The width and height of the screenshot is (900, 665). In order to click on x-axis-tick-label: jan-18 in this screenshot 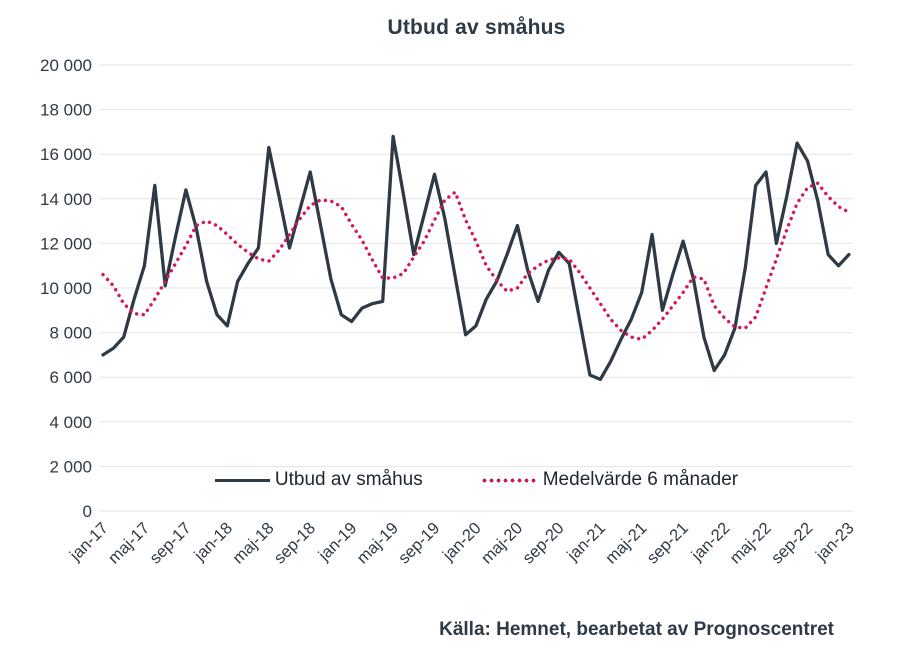, I will do `click(213, 542)`.